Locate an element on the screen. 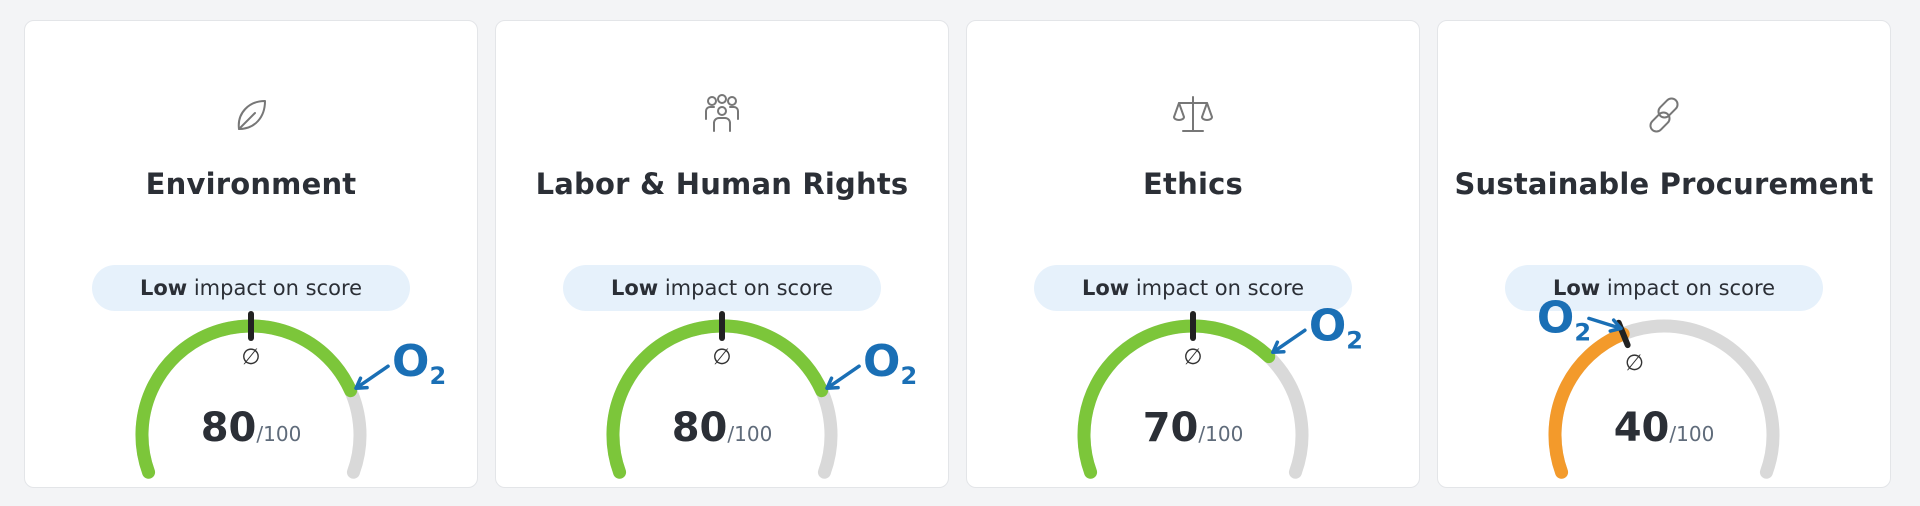  leaf-icon is located at coordinates (251, 115).